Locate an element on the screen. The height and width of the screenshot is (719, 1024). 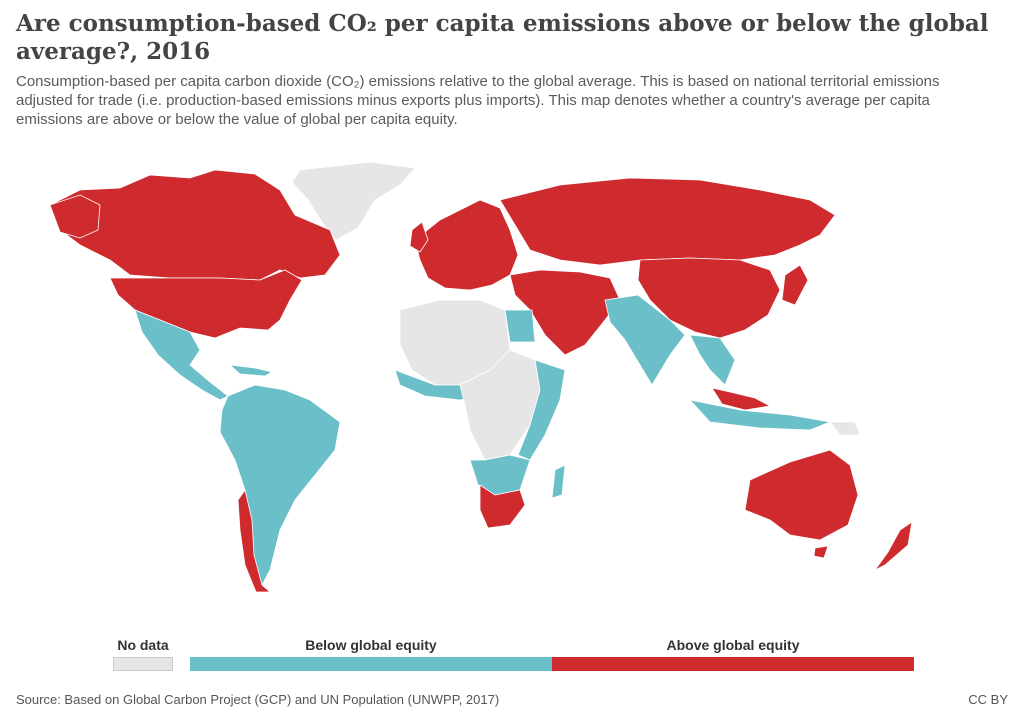
region-canada is located at coordinates (195, 225).